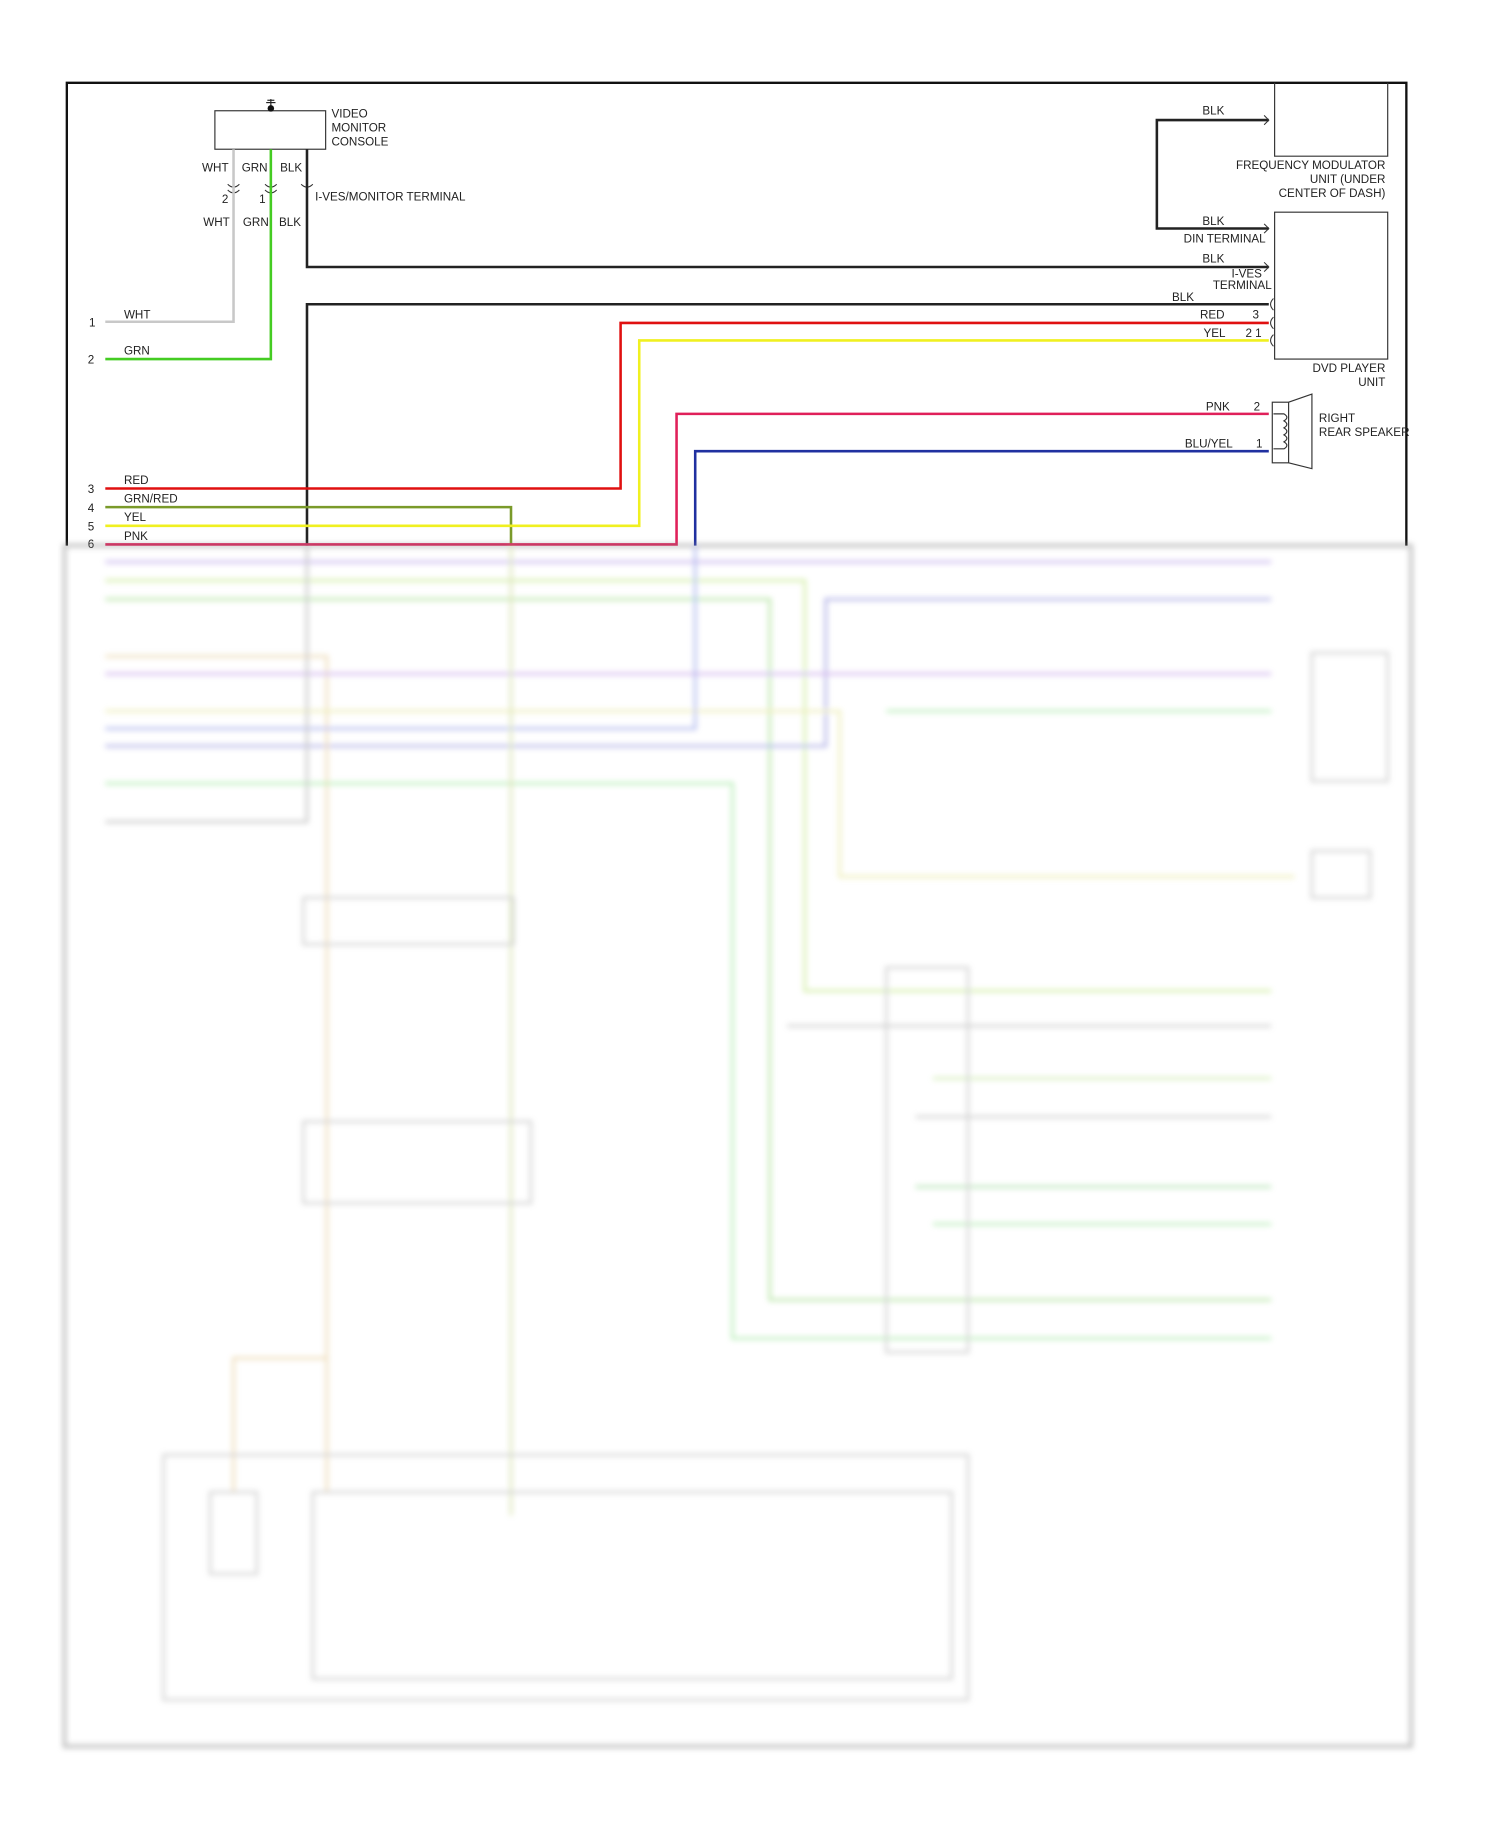 This screenshot has width=1500, height=1828. What do you see at coordinates (1292, 431) in the screenshot?
I see `speaker-icon` at bounding box center [1292, 431].